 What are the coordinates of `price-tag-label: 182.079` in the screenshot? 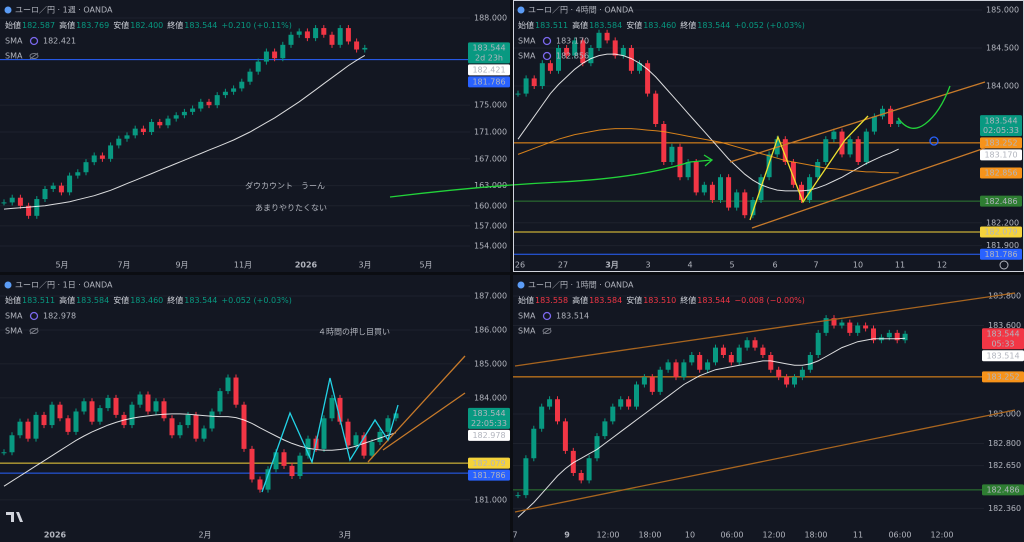 It's located at (1000, 232).